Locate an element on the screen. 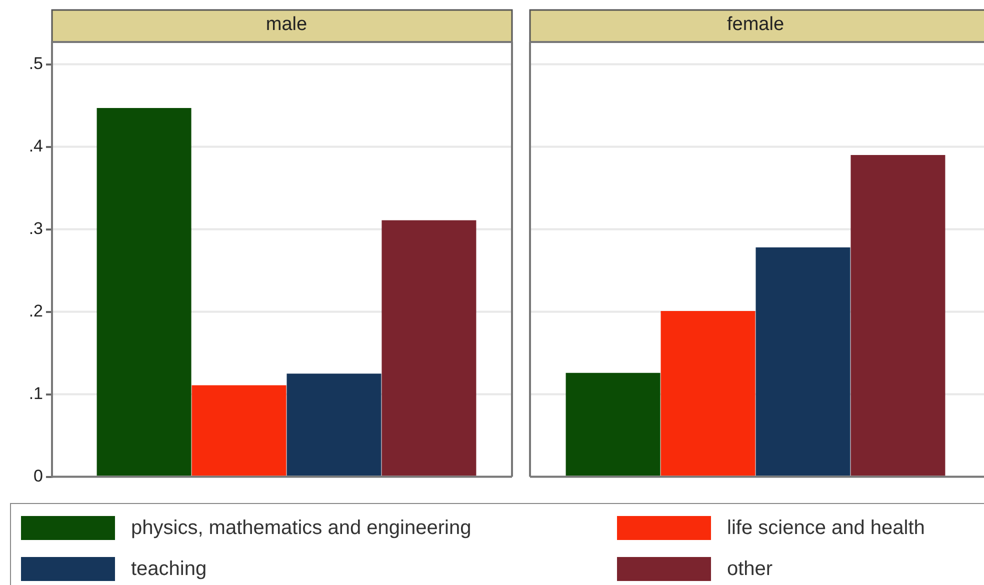 The height and width of the screenshot is (585, 984). y-tick-label: .2 is located at coordinates (35, 310).